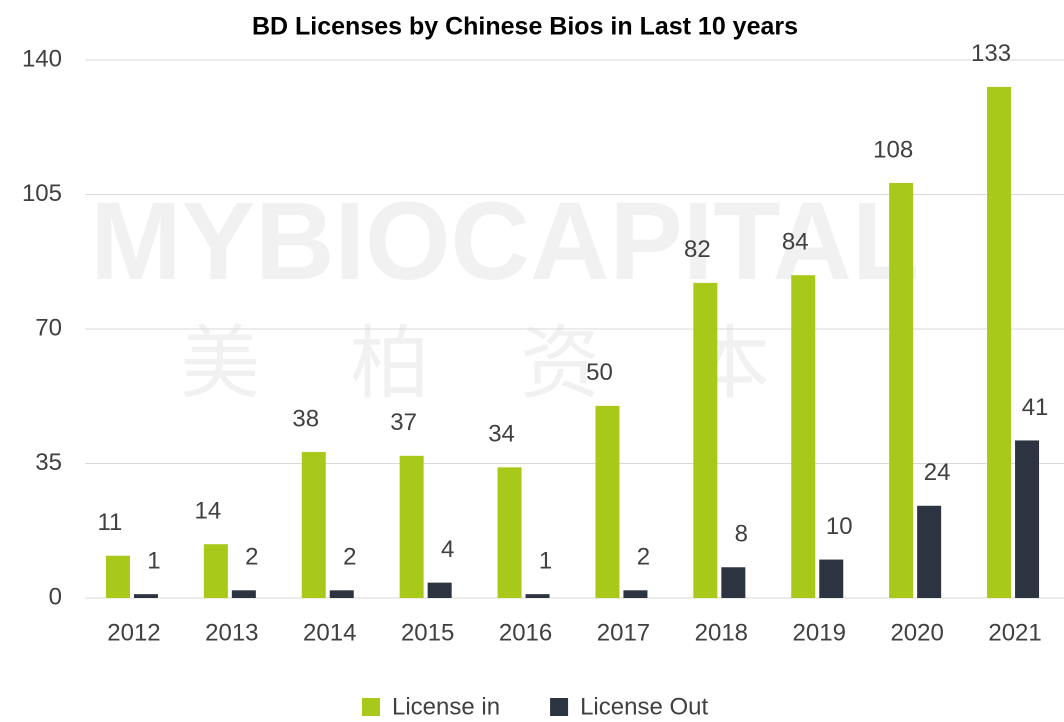  What do you see at coordinates (447, 549) in the screenshot?
I see `data-label: 4` at bounding box center [447, 549].